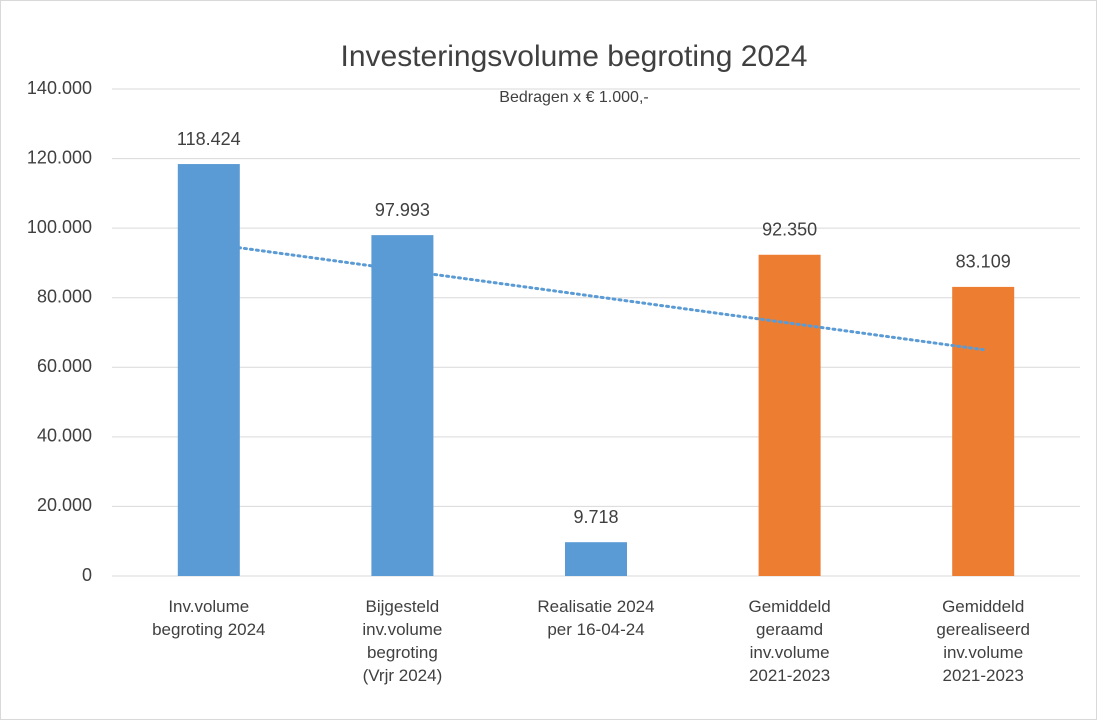 The image size is (1097, 720). I want to click on x-tick-label: Bijgesteld inv.volume begroting (Vrjr 2024), so click(402, 641).